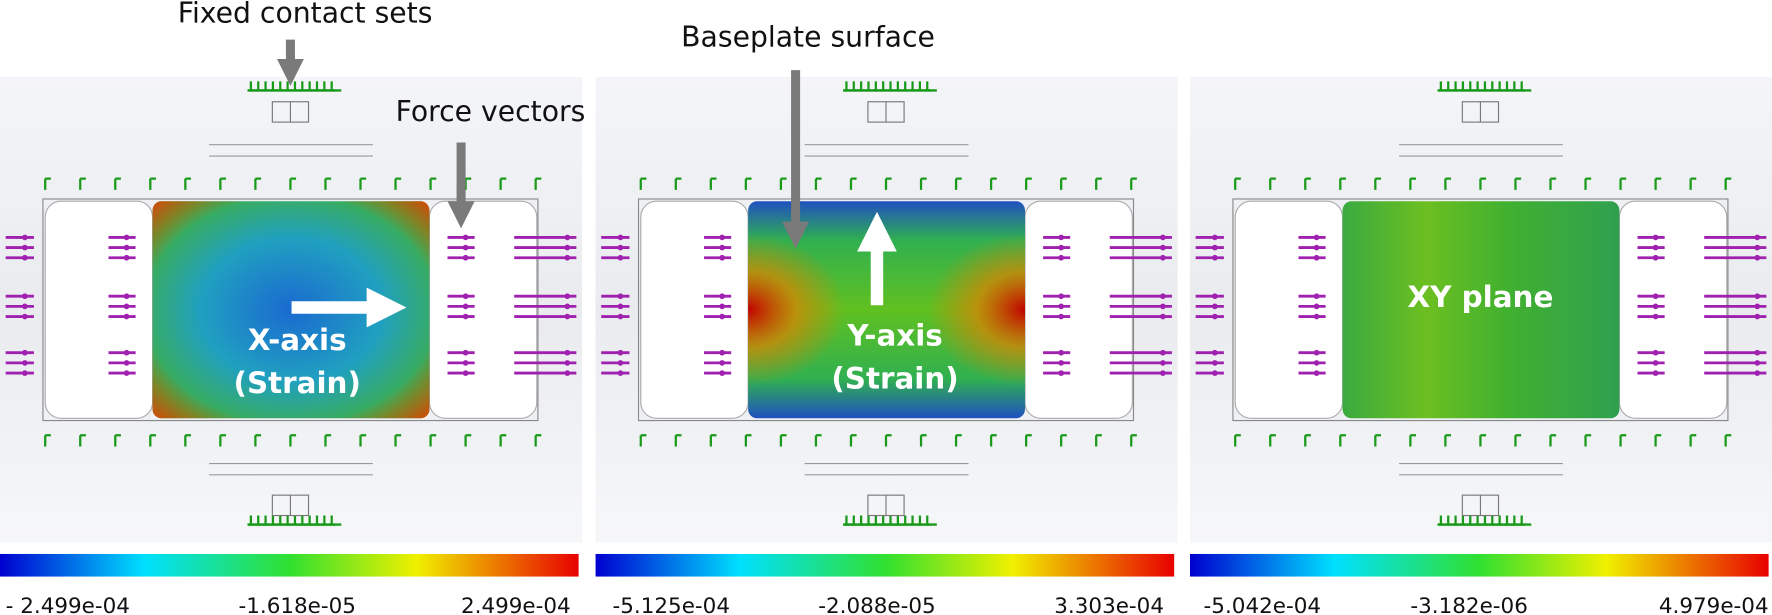 This screenshot has height=615, width=1772. Describe the element at coordinates (894, 335) in the screenshot. I see `panel-label: Y-axis` at that location.